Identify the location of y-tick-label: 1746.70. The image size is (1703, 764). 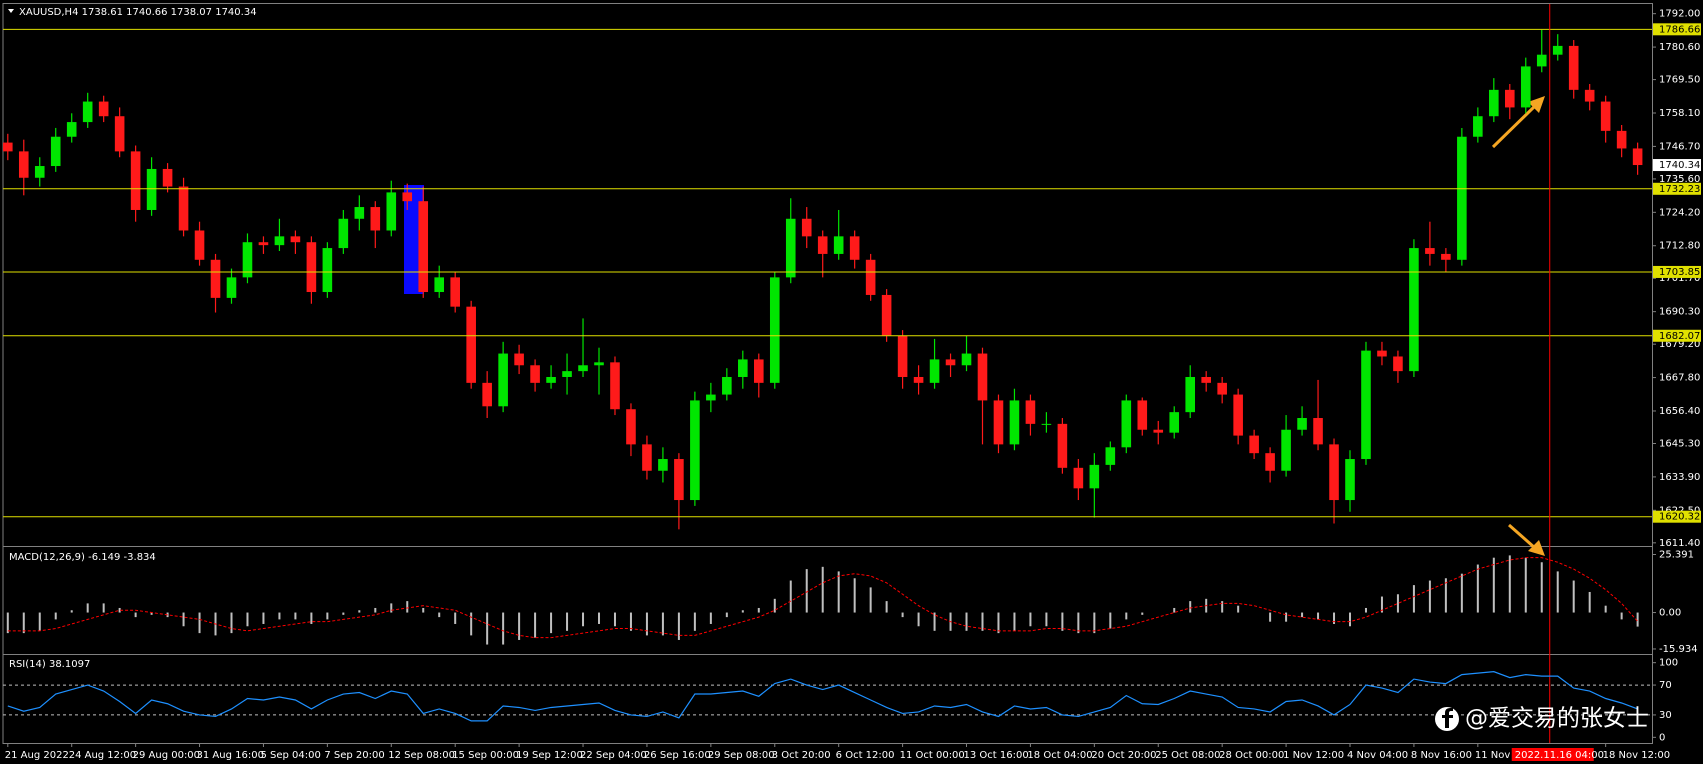
(1679, 146).